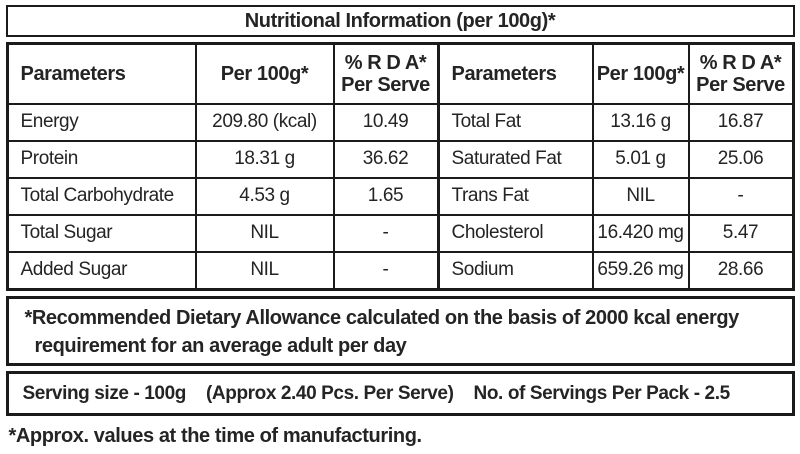 Image resolution: width=800 pixels, height=454 pixels. What do you see at coordinates (385, 85) in the screenshot?
I see `header-rda-left-line2: Per Serve` at bounding box center [385, 85].